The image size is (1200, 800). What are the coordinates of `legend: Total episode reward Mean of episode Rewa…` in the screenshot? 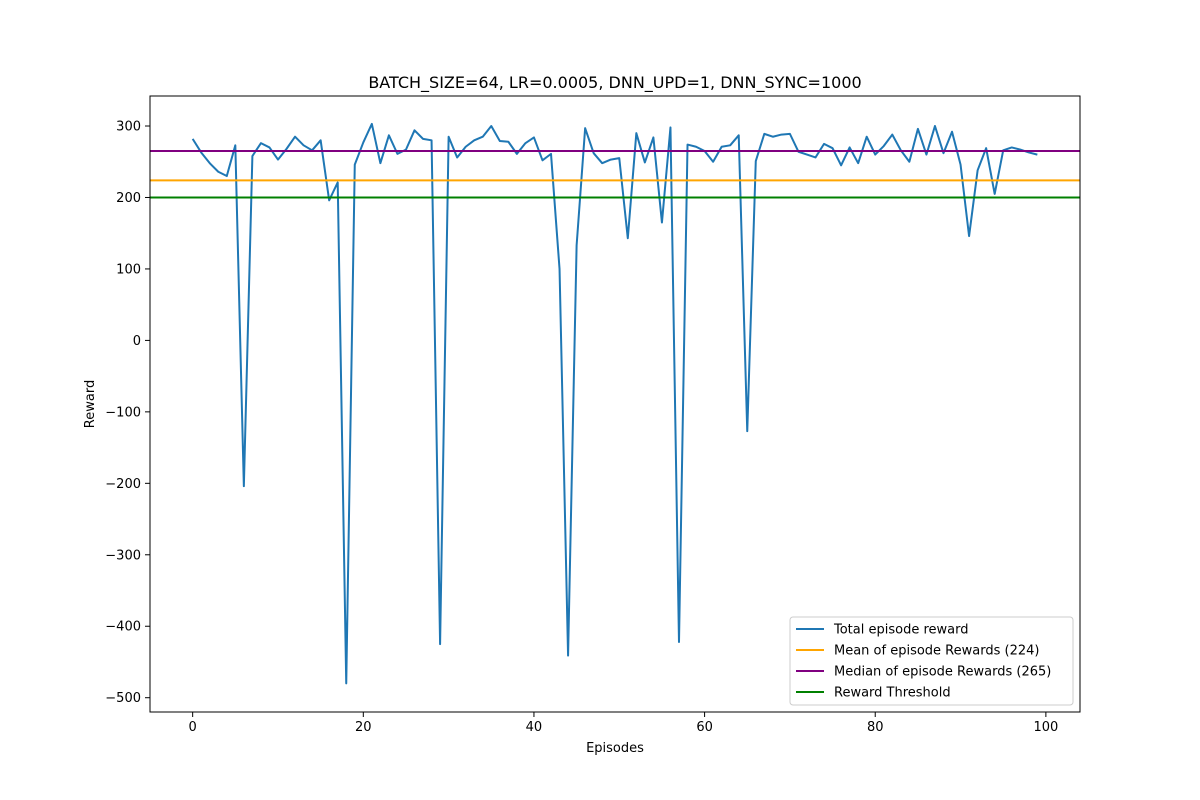 It's located at (931, 661).